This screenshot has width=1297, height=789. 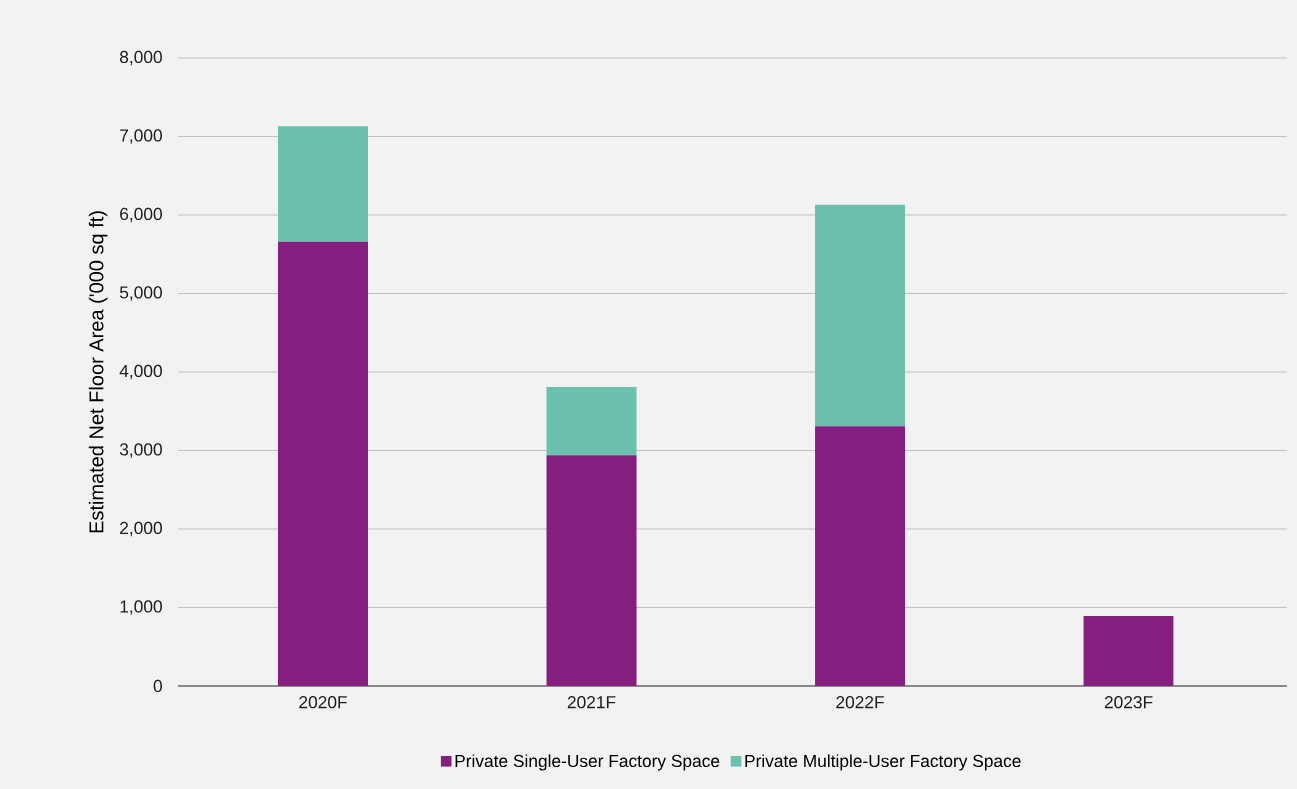 I want to click on legend-label: Private Single-User Factory Space, so click(x=587, y=762).